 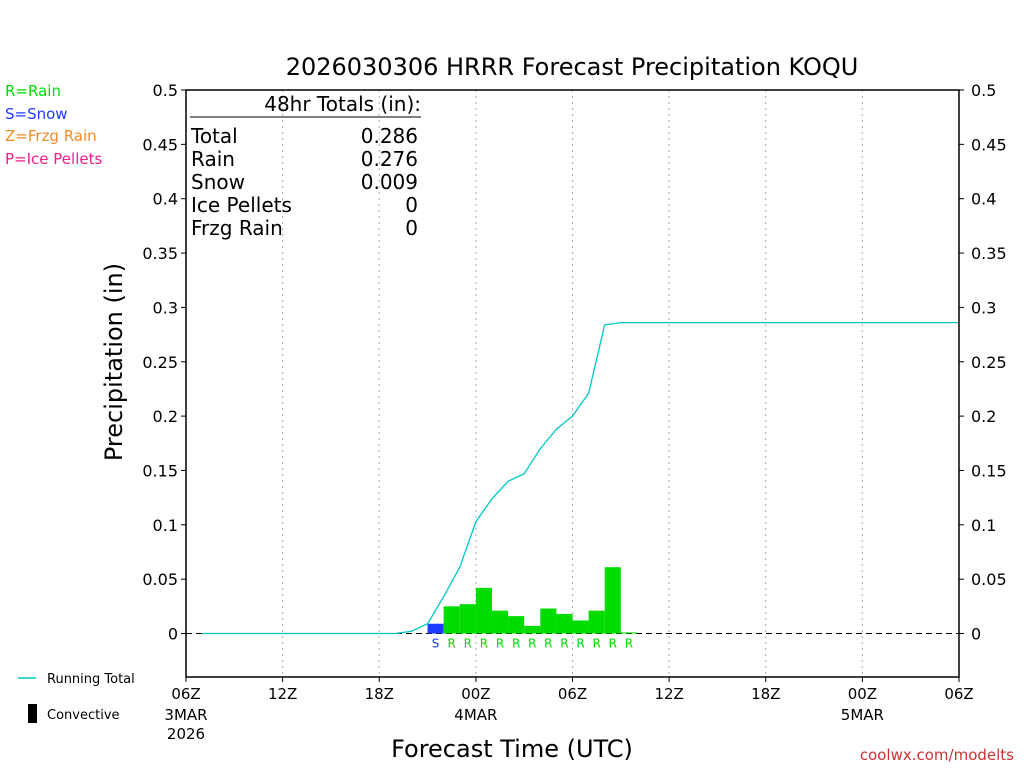 I want to click on y-tick-label-left: 0.5, so click(x=165, y=90).